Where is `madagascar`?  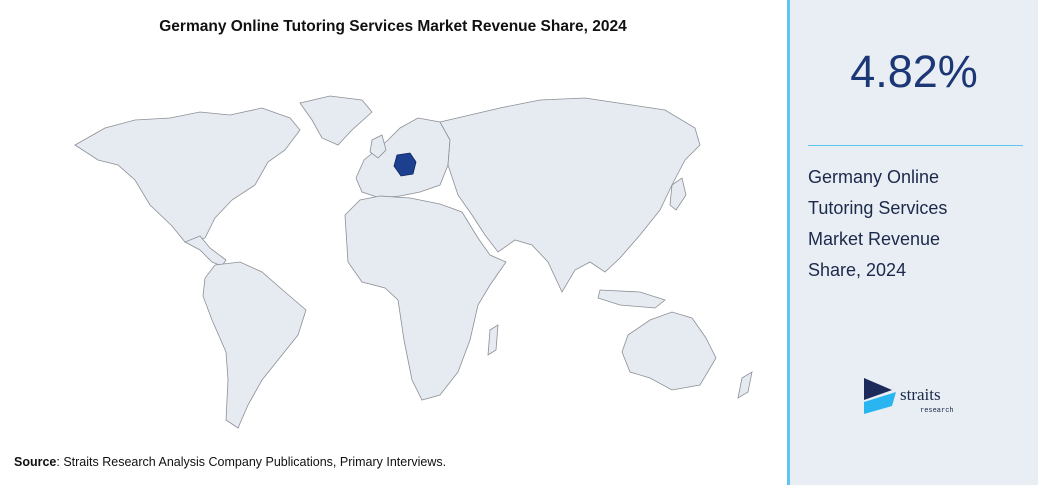
madagascar is located at coordinates (493, 340).